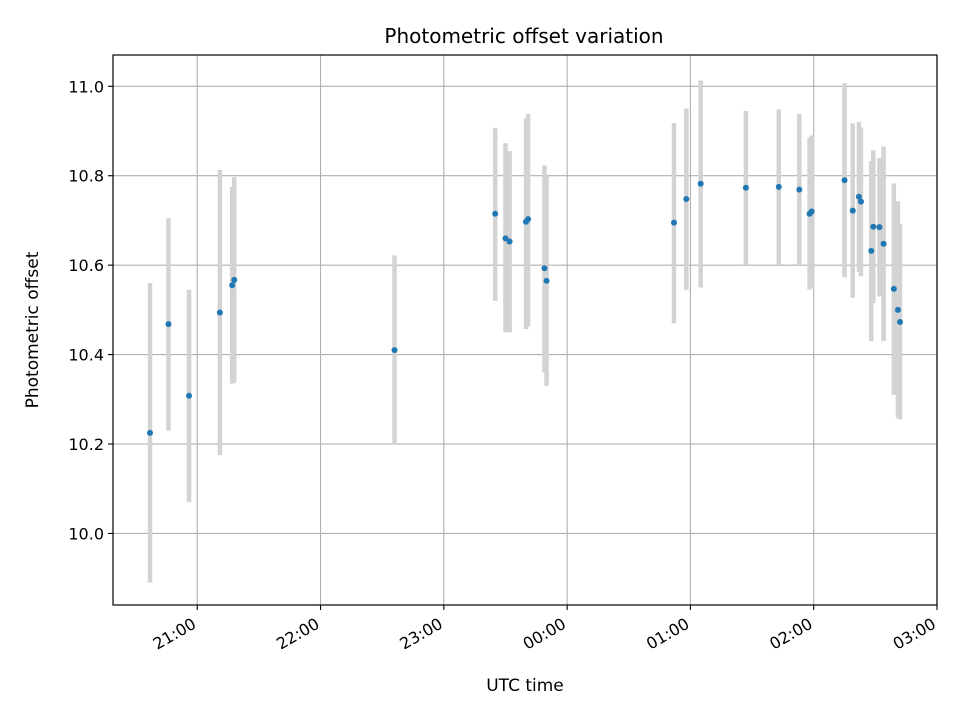 This screenshot has width=960, height=720. What do you see at coordinates (523, 36) in the screenshot?
I see `chart-title: Photometric offset variation` at bounding box center [523, 36].